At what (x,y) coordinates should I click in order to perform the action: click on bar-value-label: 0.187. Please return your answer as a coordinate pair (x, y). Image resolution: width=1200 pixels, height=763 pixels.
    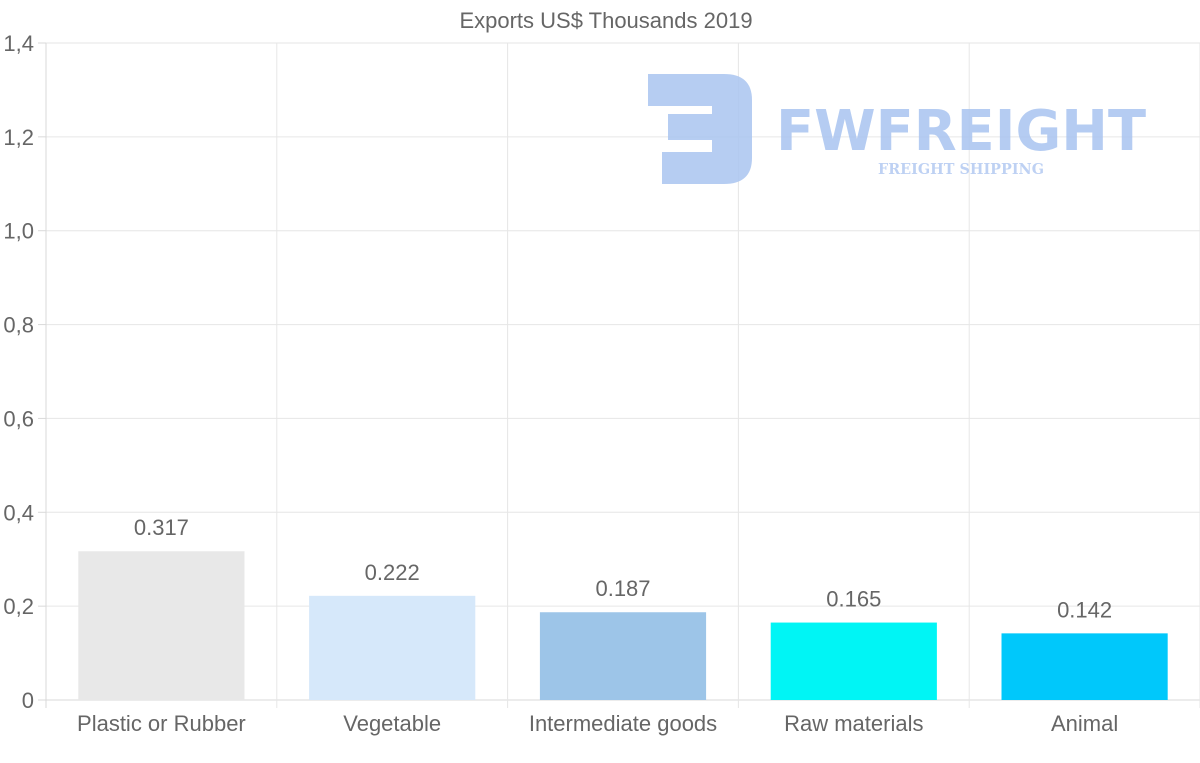
    Looking at the image, I should click on (622, 588).